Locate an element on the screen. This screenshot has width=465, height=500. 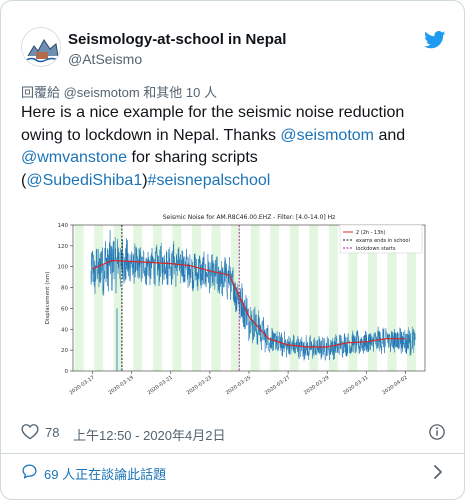
y-tick-label: 20 is located at coordinates (64, 351).